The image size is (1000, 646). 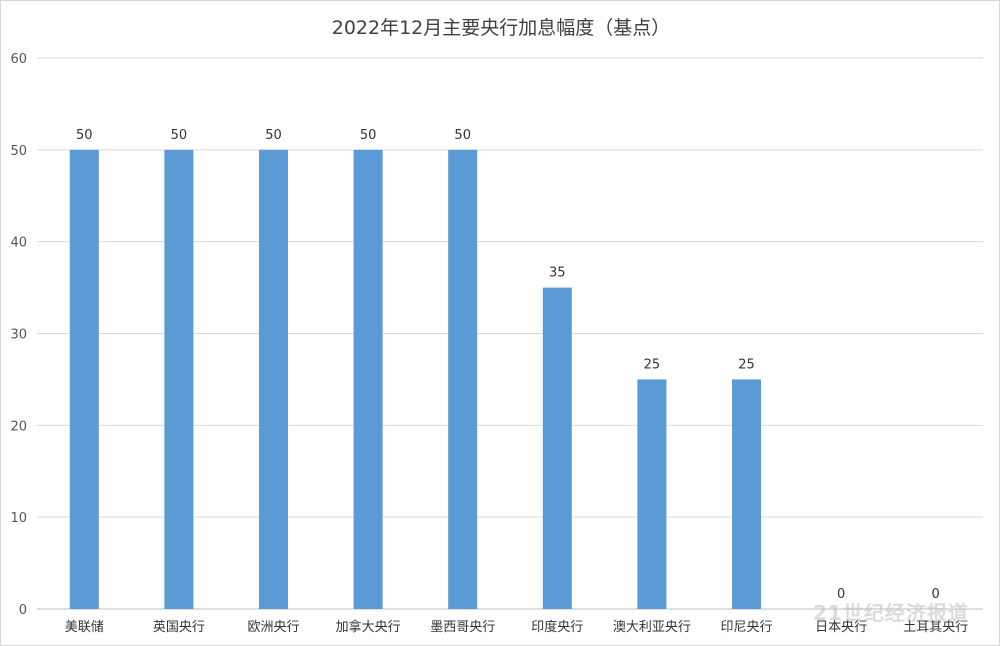 What do you see at coordinates (557, 273) in the screenshot?
I see `data-label: 35` at bounding box center [557, 273].